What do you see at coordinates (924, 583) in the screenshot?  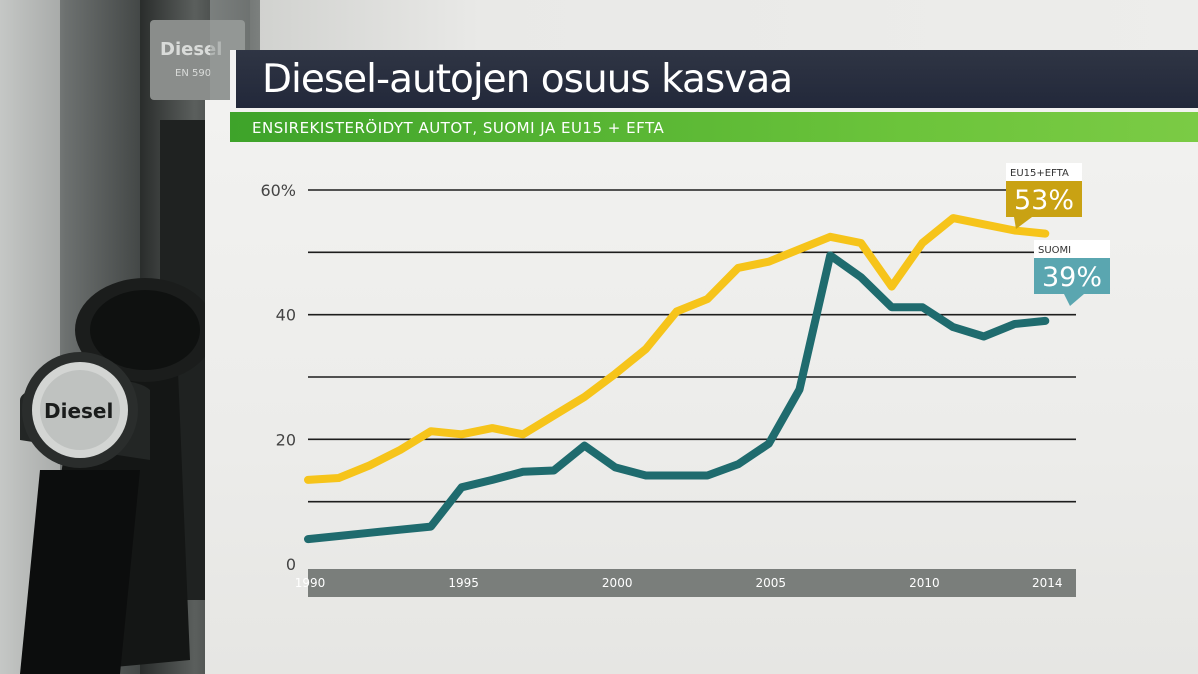 I see `x-tick-label: 2010` at bounding box center [924, 583].